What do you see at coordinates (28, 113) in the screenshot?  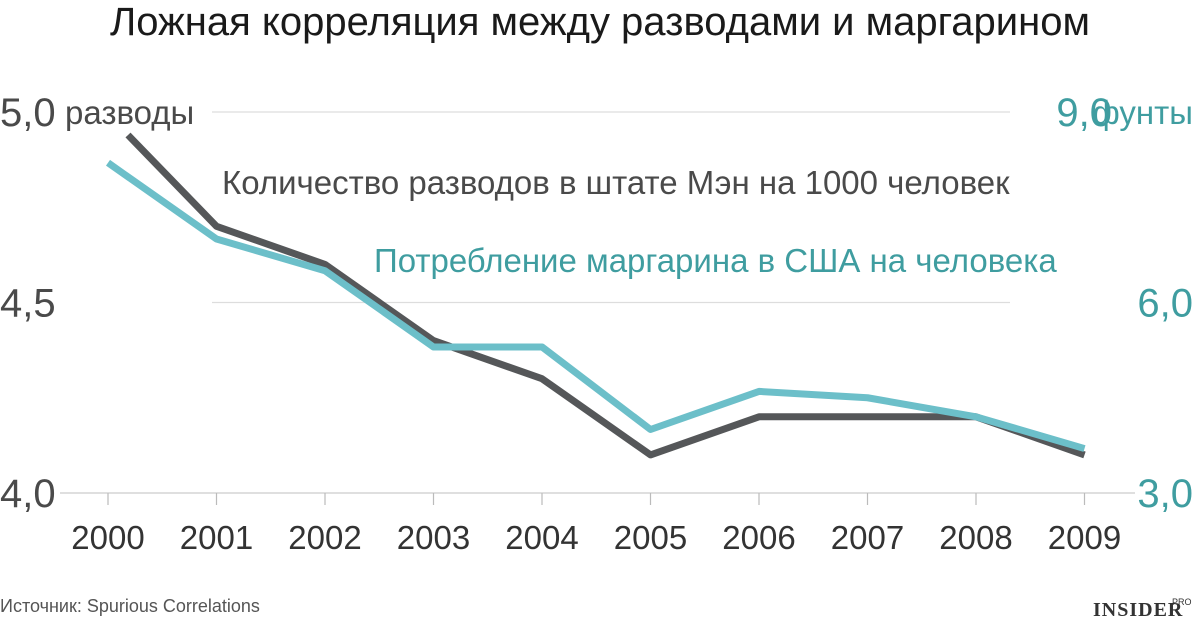 I see `left-axis-tick-label: 5,0` at bounding box center [28, 113].